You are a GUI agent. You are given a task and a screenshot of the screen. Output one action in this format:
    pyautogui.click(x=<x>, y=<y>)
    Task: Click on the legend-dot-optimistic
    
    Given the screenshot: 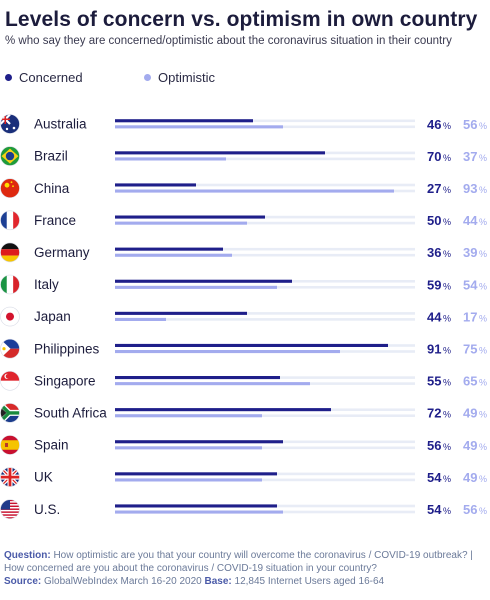 What is the action you would take?
    pyautogui.click(x=147, y=77)
    